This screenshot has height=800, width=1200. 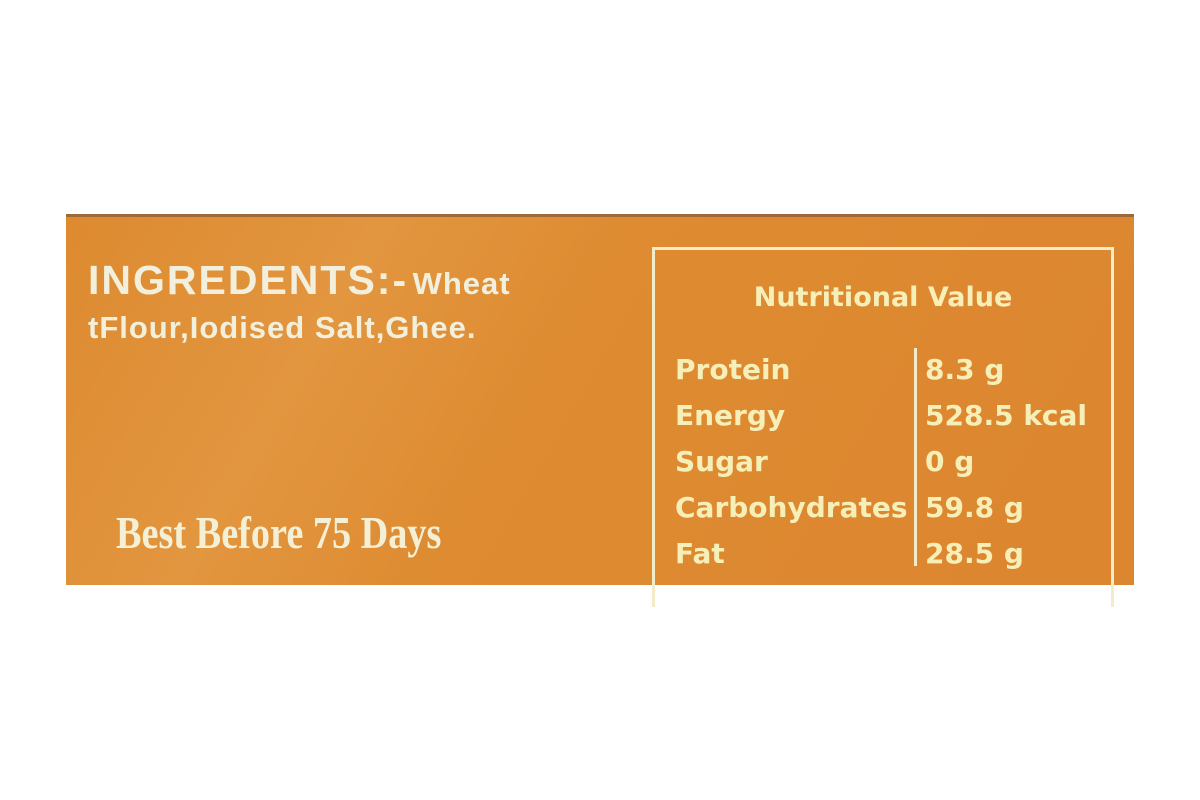 I want to click on column-divider, so click(x=915, y=457).